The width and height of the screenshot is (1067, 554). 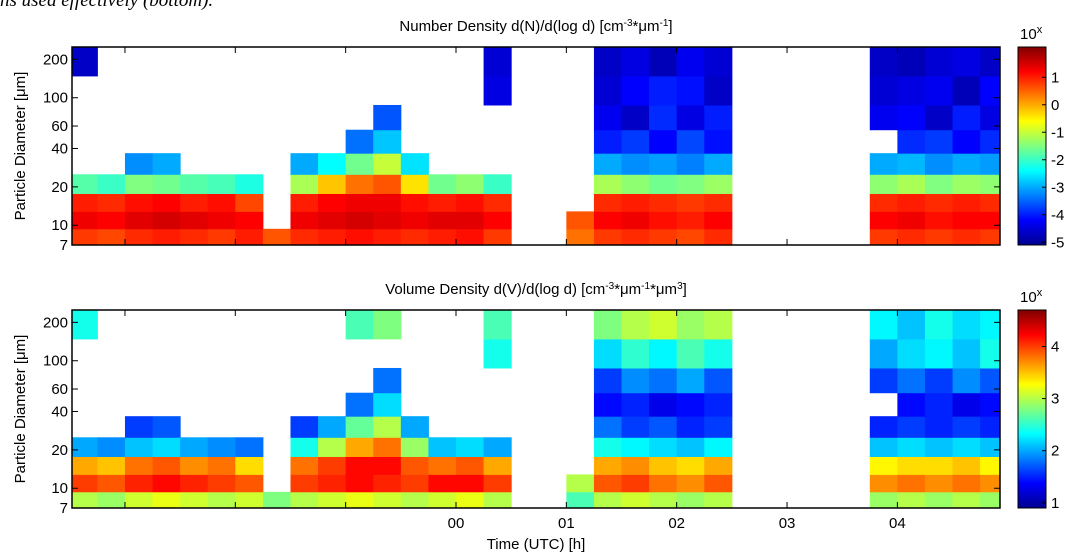 I want to click on colorbar-label-base: 10, so click(x=1028, y=34).